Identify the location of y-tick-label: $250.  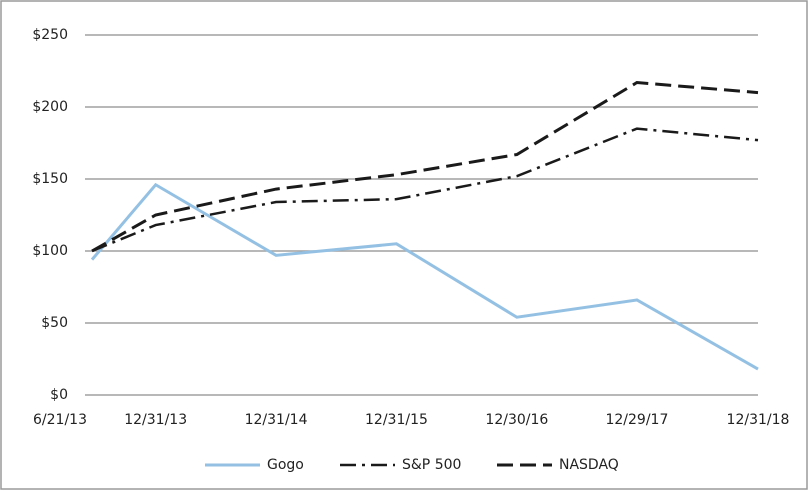
(50, 35).